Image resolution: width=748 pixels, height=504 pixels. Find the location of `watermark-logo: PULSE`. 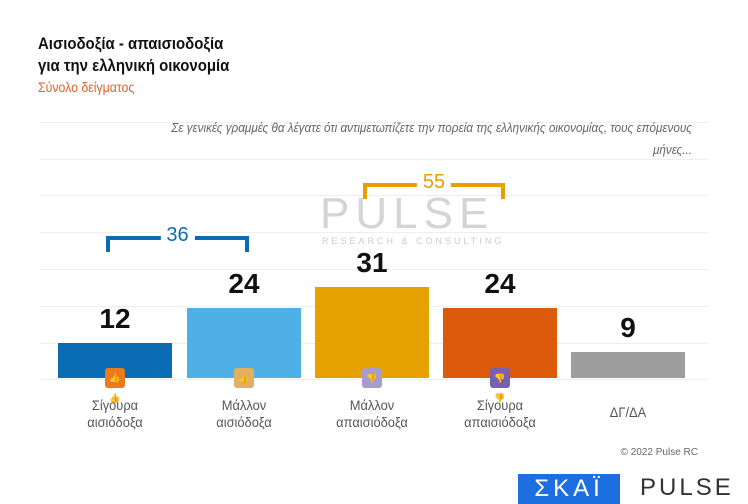

watermark-logo: PULSE is located at coordinates (407, 213).